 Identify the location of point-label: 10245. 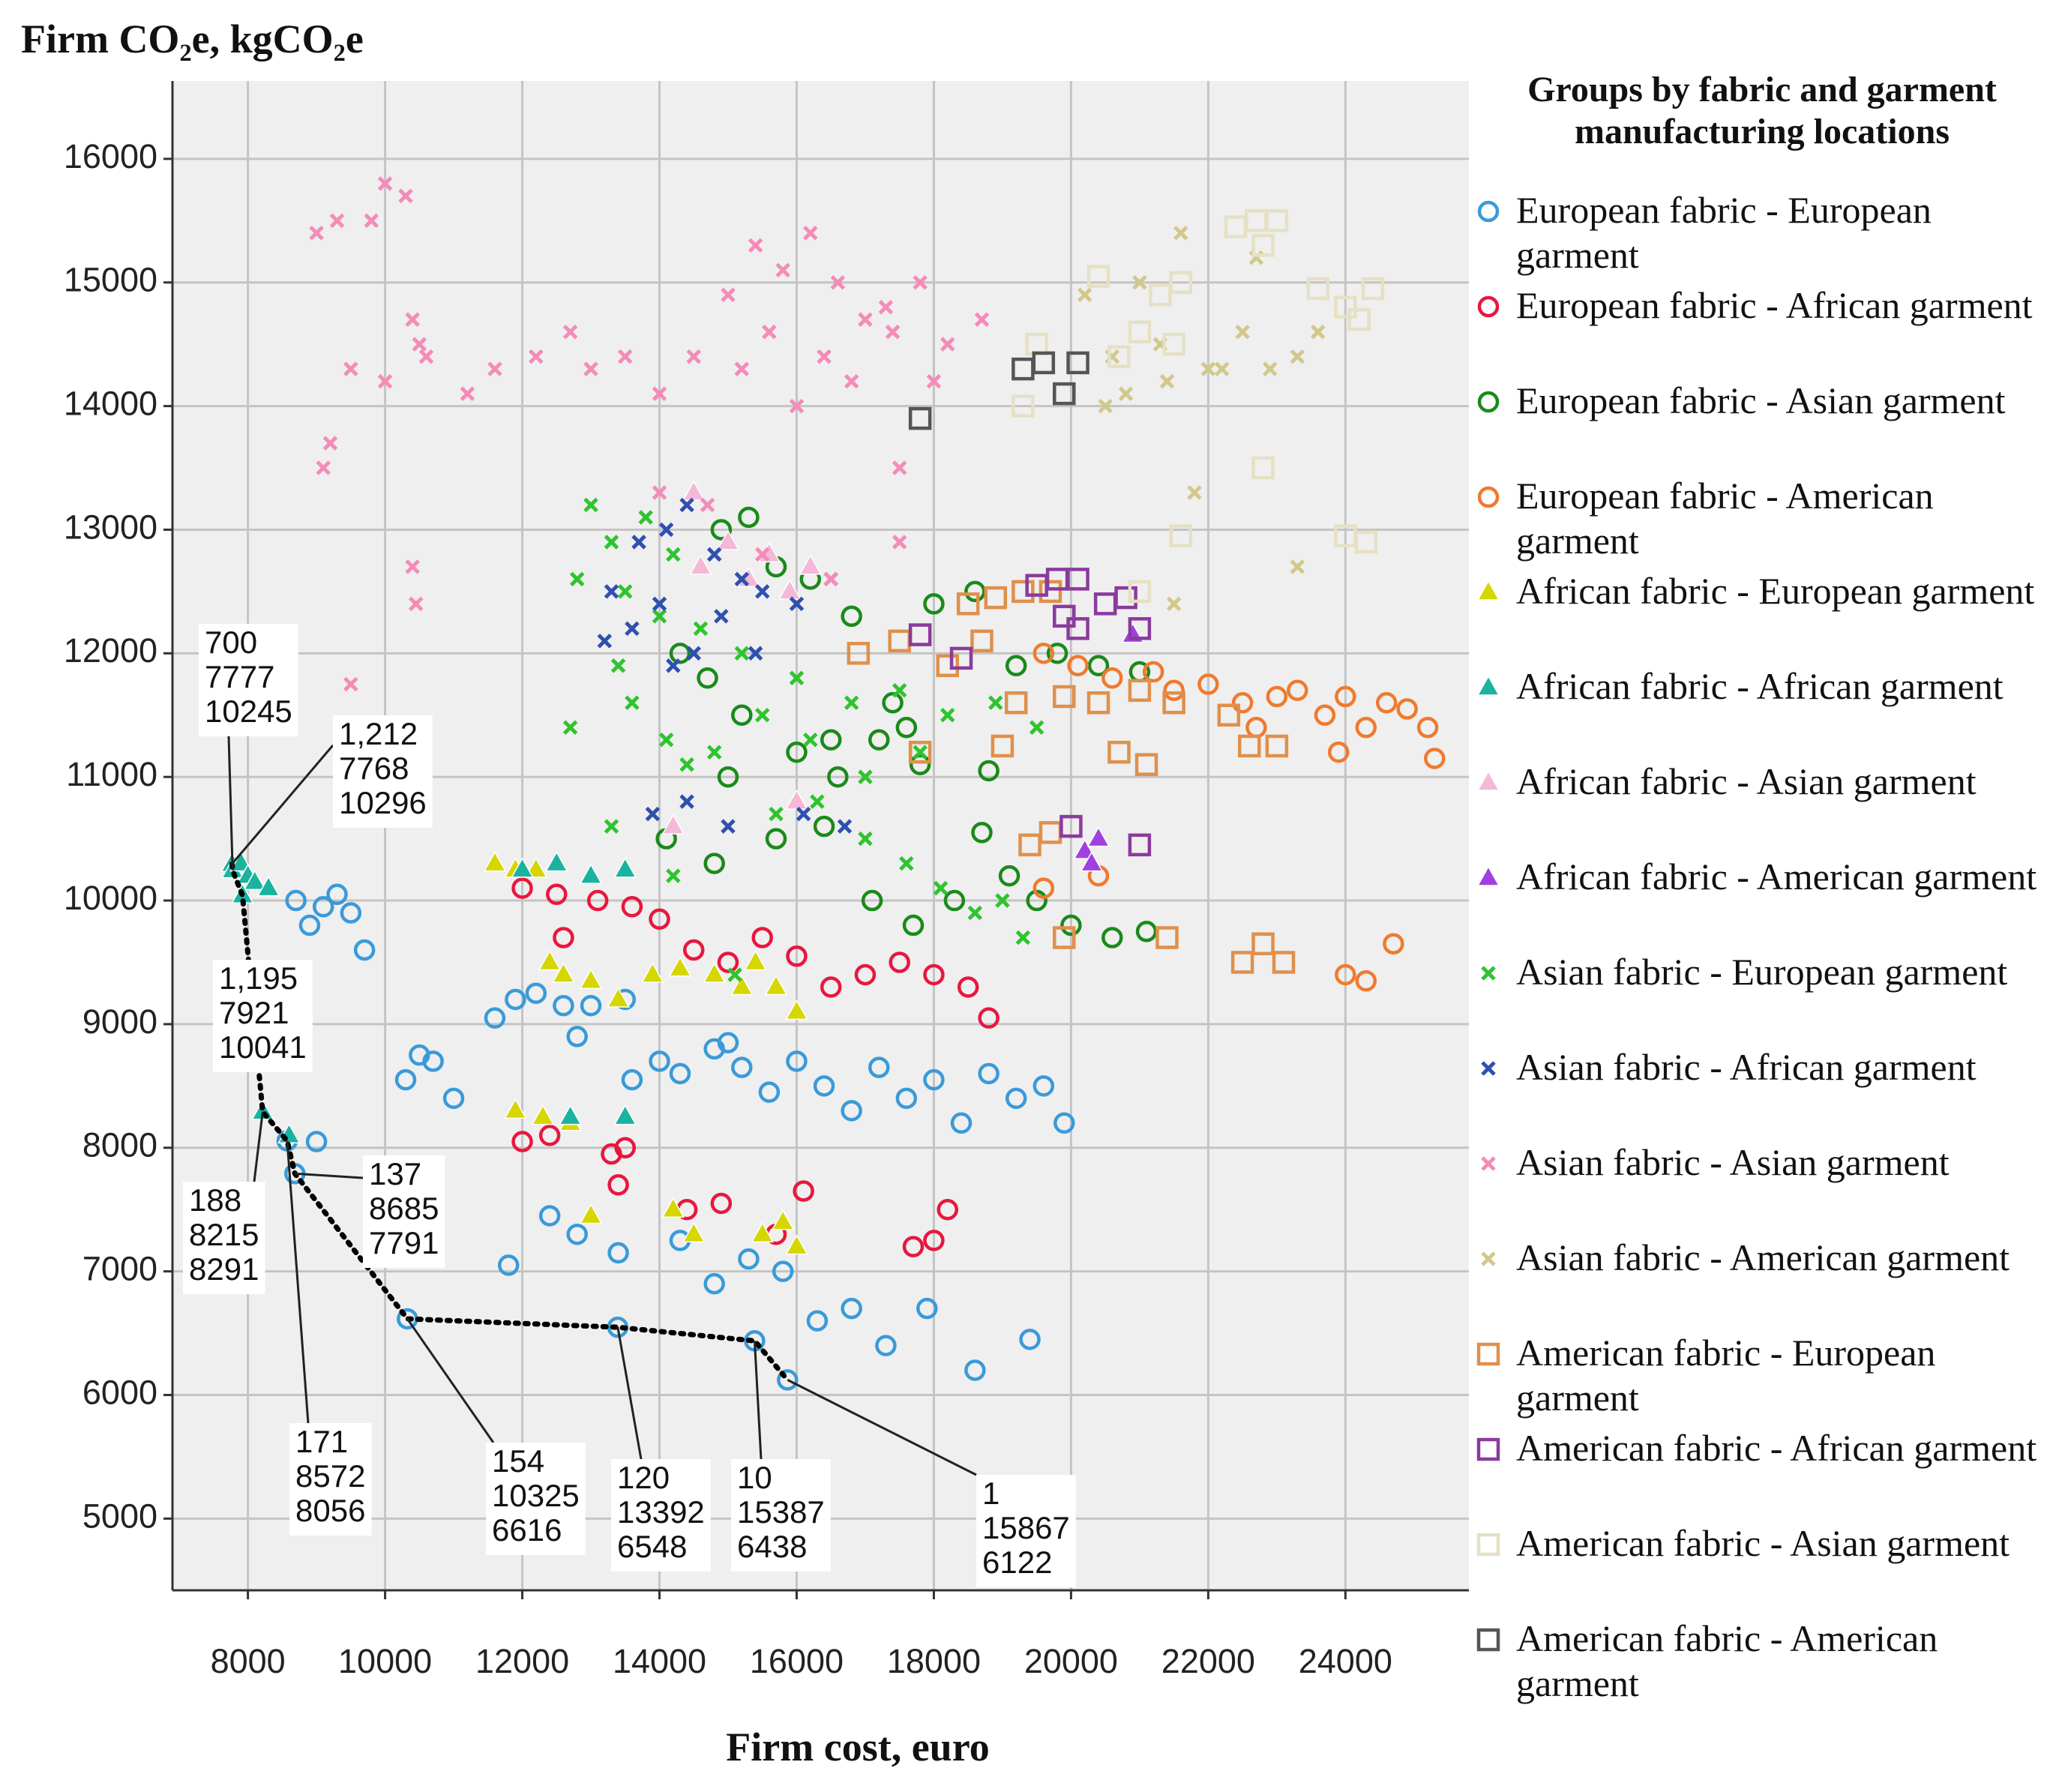
(248, 711).